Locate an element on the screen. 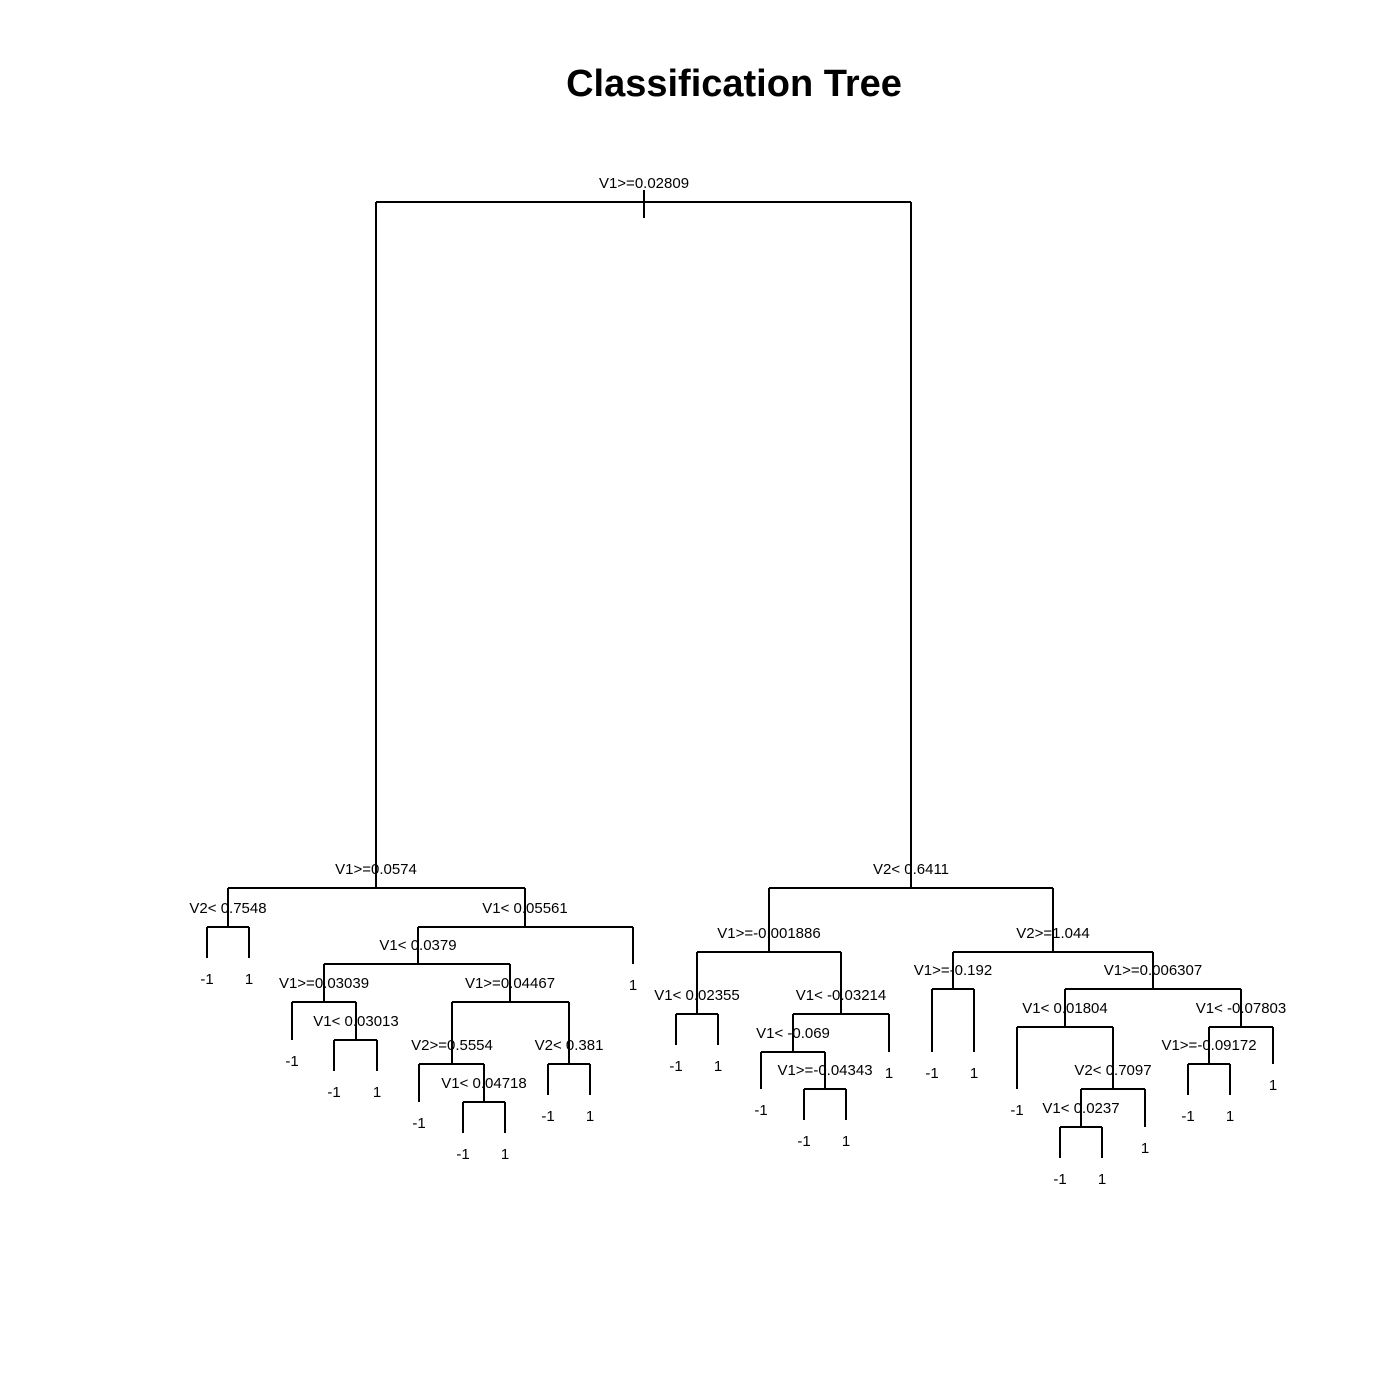  split-condition-label: V1>=0.0574 is located at coordinates (376, 869).